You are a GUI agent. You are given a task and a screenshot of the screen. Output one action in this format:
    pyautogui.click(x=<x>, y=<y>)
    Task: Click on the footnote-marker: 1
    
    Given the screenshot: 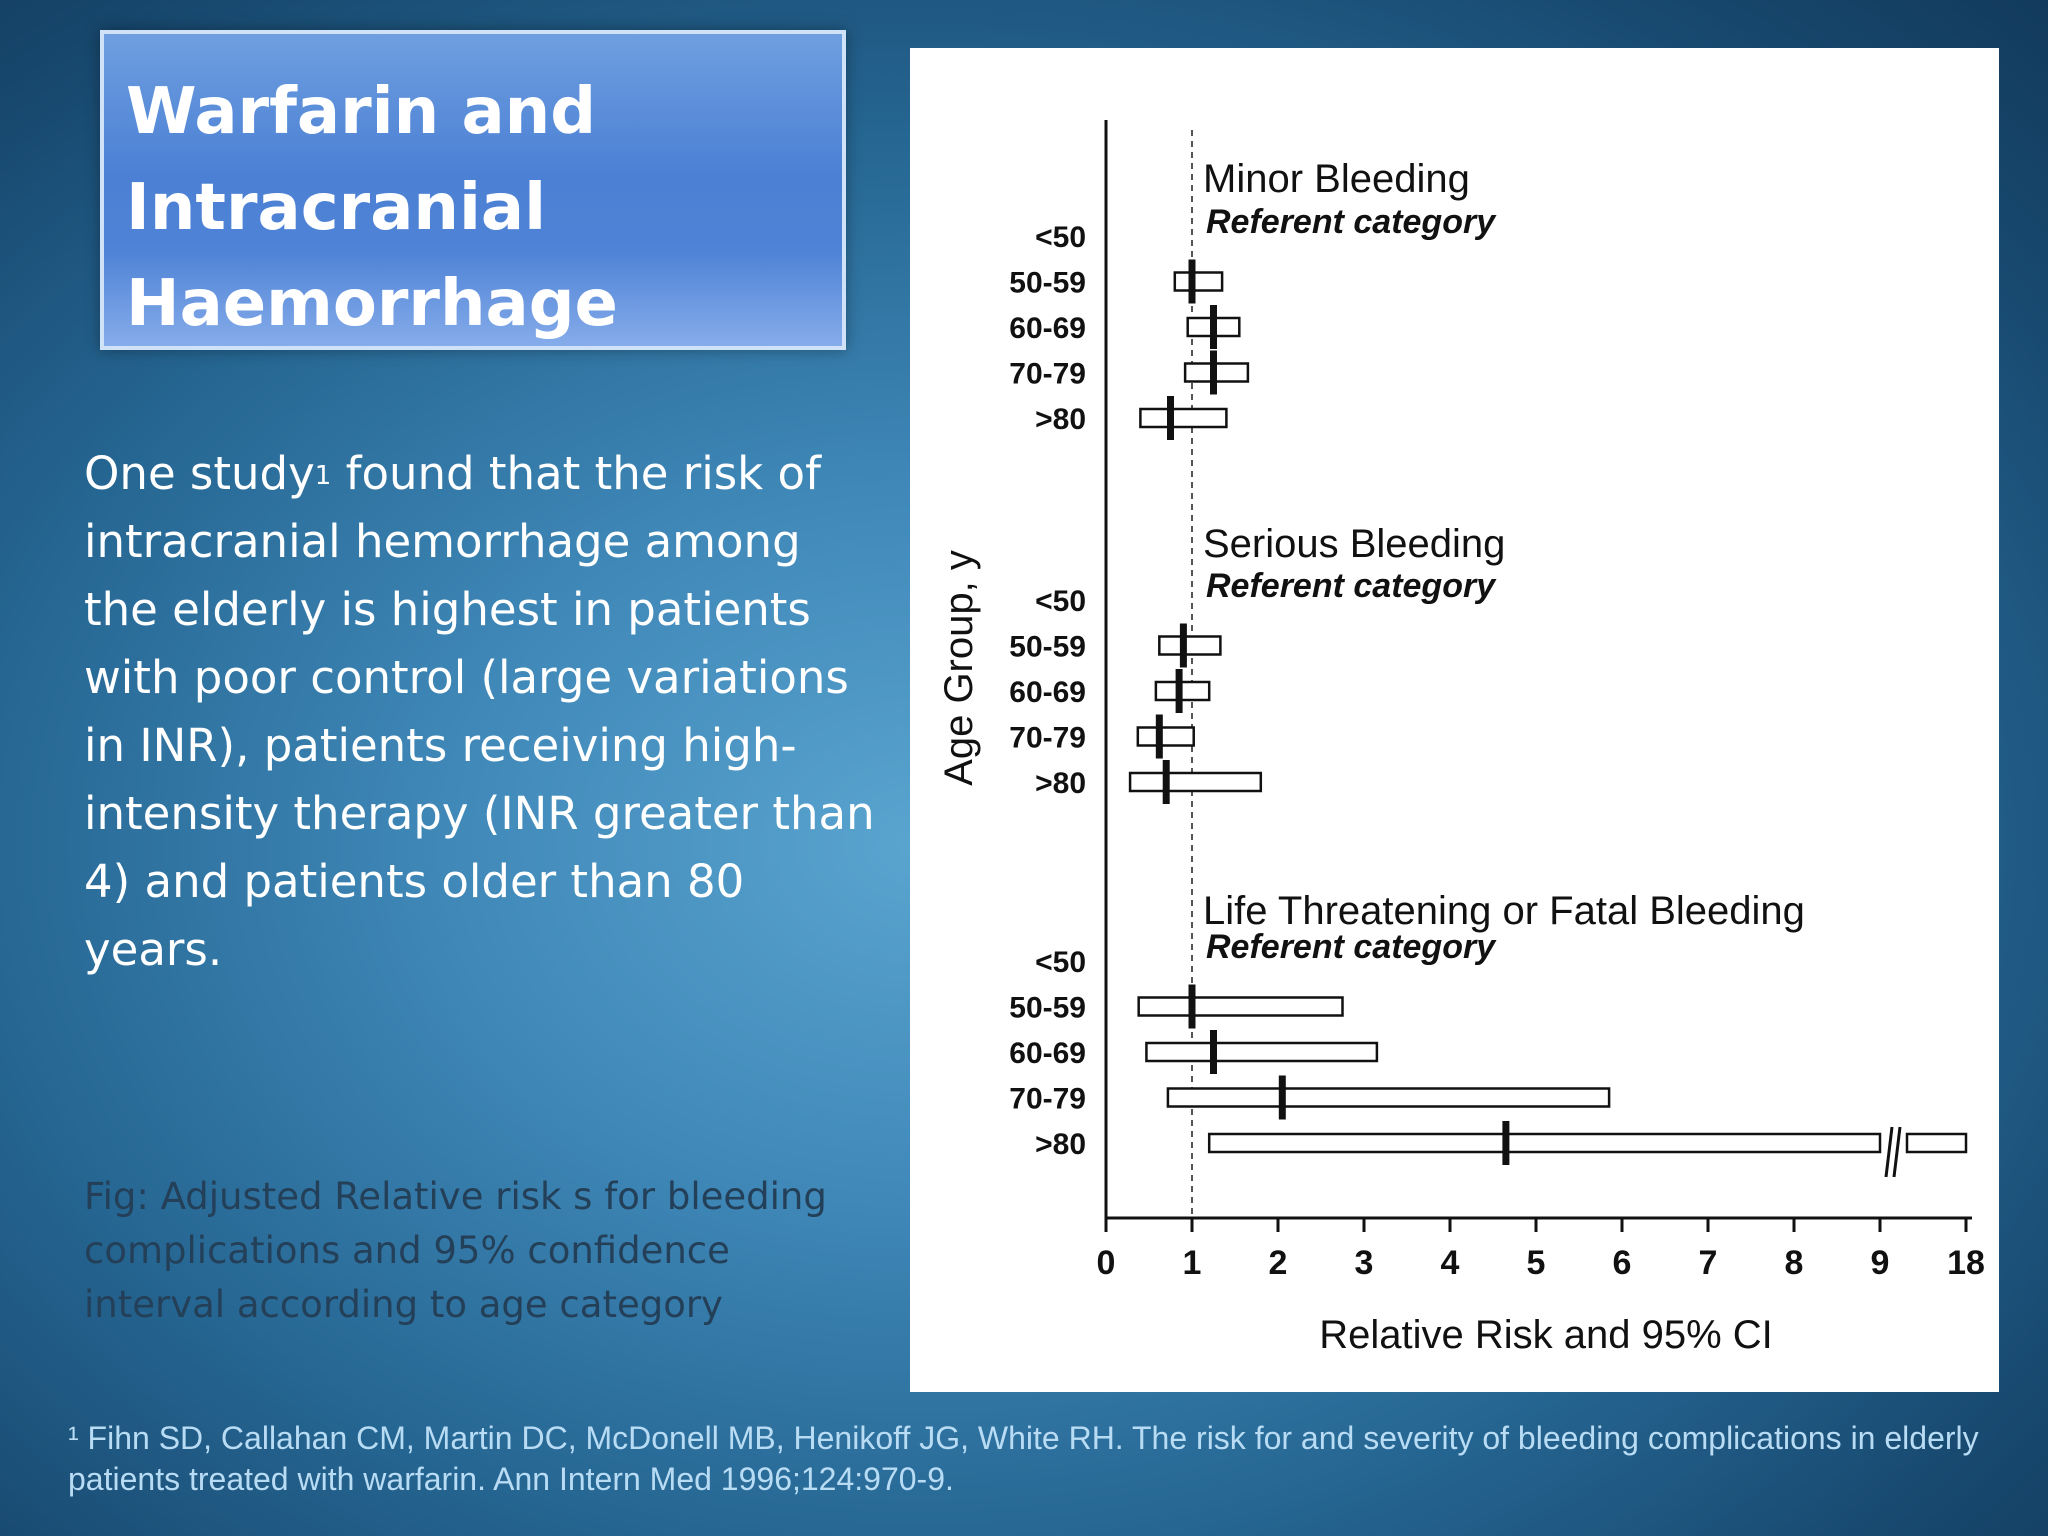 What is the action you would take?
    pyautogui.click(x=323, y=476)
    